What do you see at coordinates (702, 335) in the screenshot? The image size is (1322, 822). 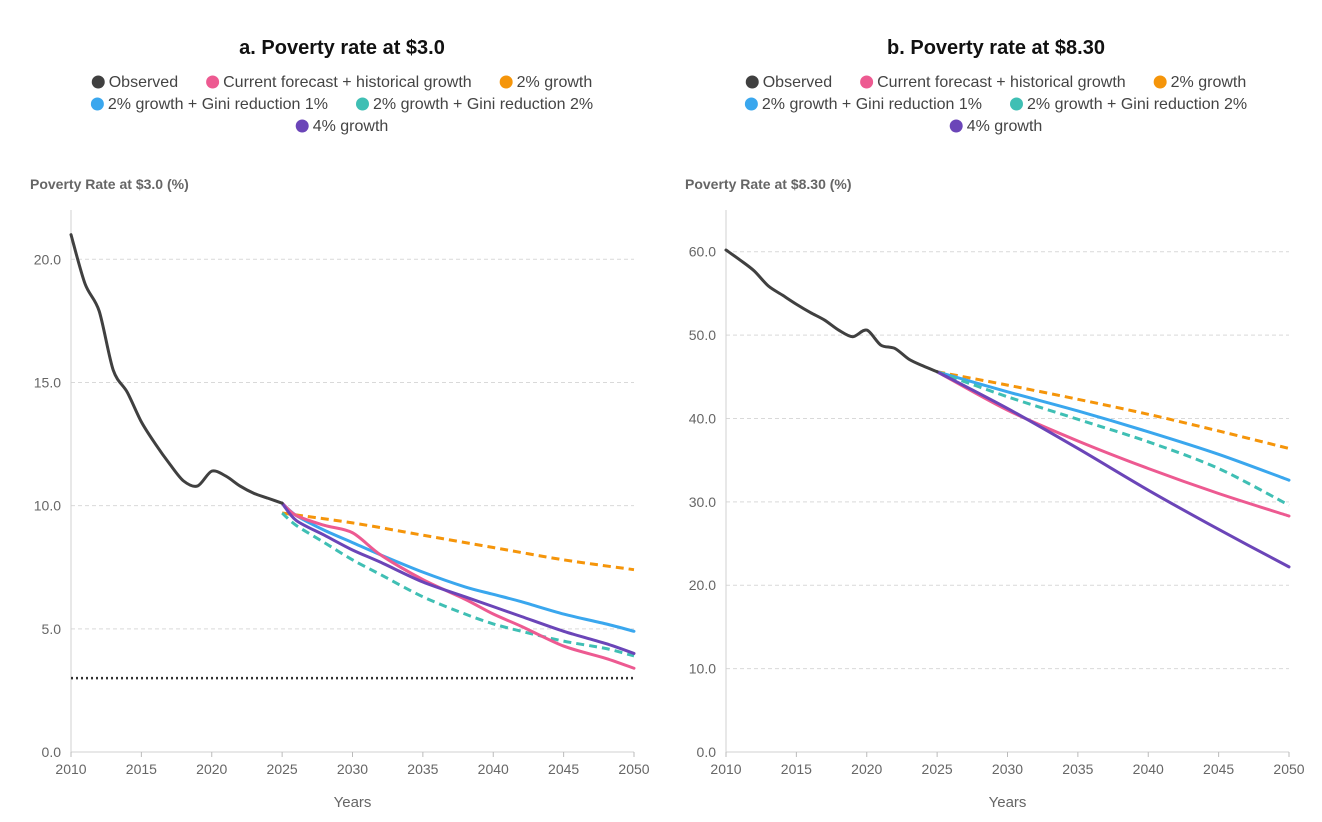 I see `y-tick-label: 50.0` at bounding box center [702, 335].